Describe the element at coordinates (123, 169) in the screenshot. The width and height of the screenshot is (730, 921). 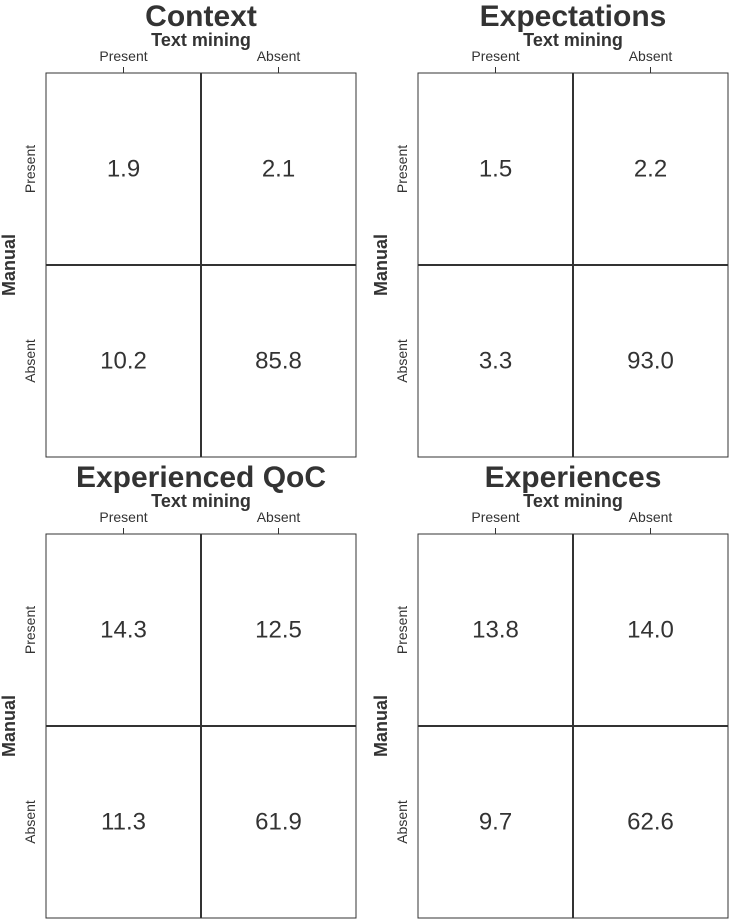
I see `cell-value: 1.9` at that location.